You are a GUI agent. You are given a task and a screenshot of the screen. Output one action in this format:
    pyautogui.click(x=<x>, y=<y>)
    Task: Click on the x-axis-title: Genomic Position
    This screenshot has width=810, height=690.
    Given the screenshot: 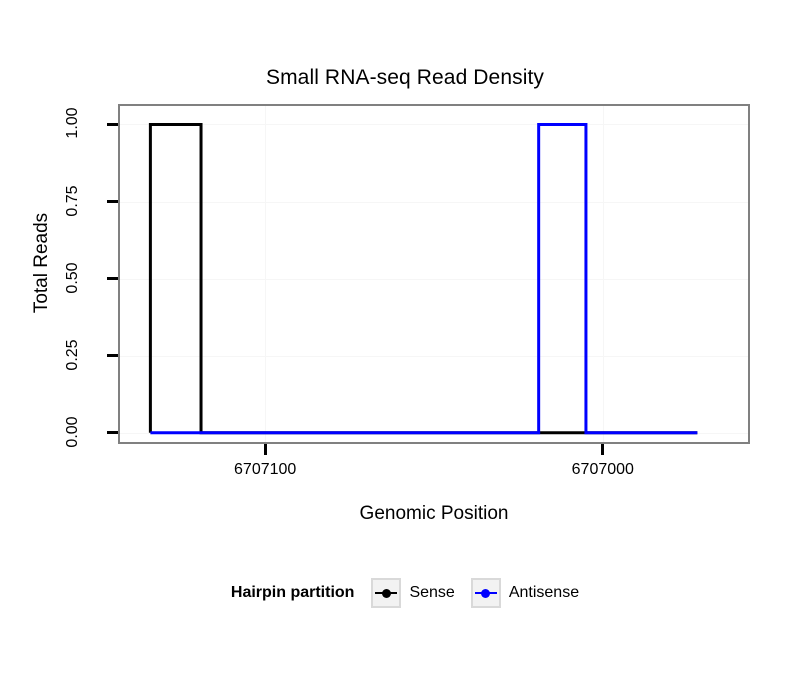 What is the action you would take?
    pyautogui.click(x=434, y=513)
    